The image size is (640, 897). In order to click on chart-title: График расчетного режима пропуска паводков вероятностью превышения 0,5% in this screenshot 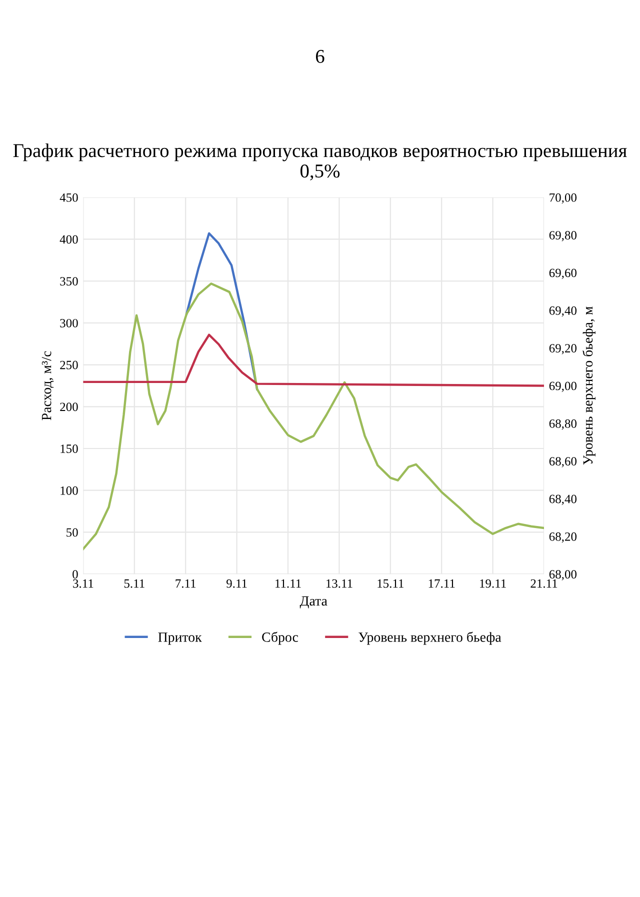, I will do `click(320, 162)`.